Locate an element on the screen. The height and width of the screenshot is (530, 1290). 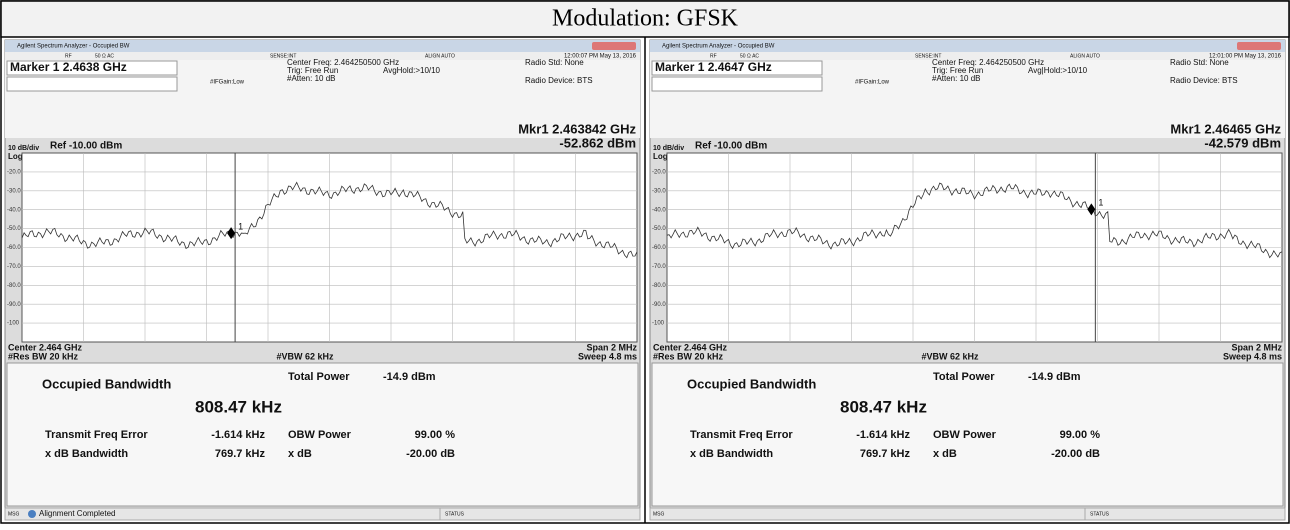
status-message: Alignment Completed is located at coordinates (77, 513).